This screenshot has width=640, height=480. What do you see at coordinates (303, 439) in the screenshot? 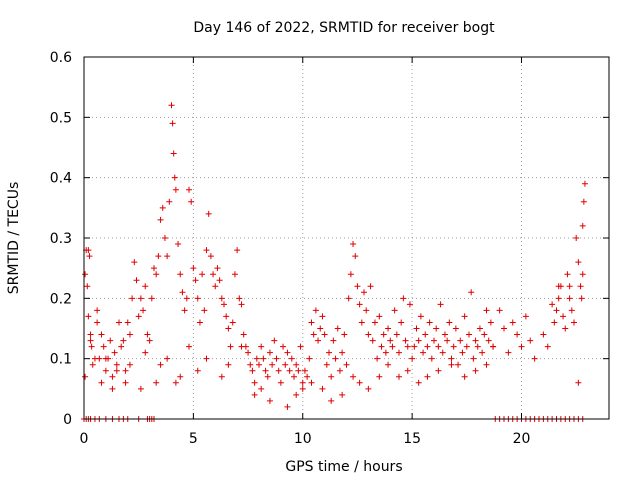
I see `x-tick-label: 10` at bounding box center [303, 439].